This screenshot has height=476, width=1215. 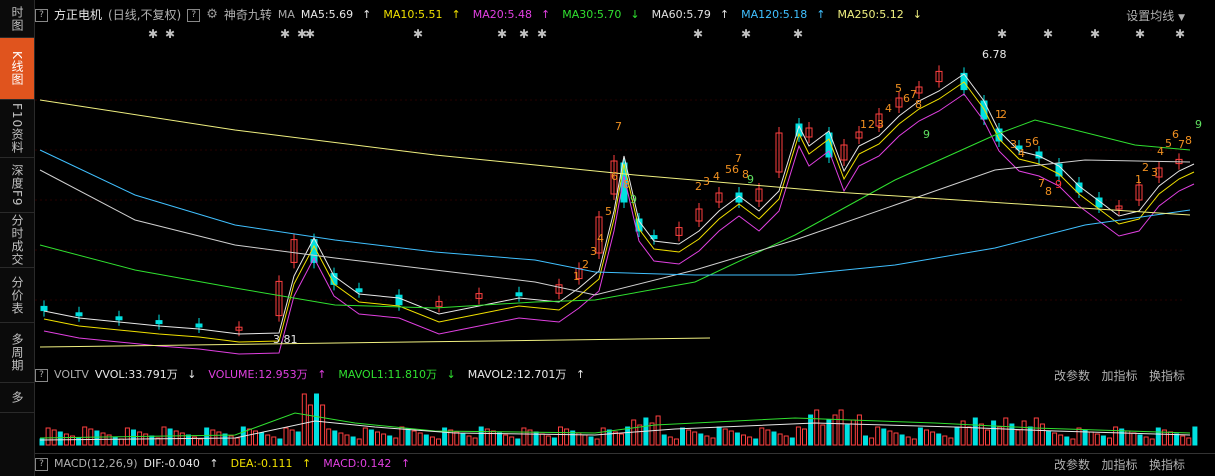 I want to click on low-price-label: 3.81, so click(x=285, y=339).